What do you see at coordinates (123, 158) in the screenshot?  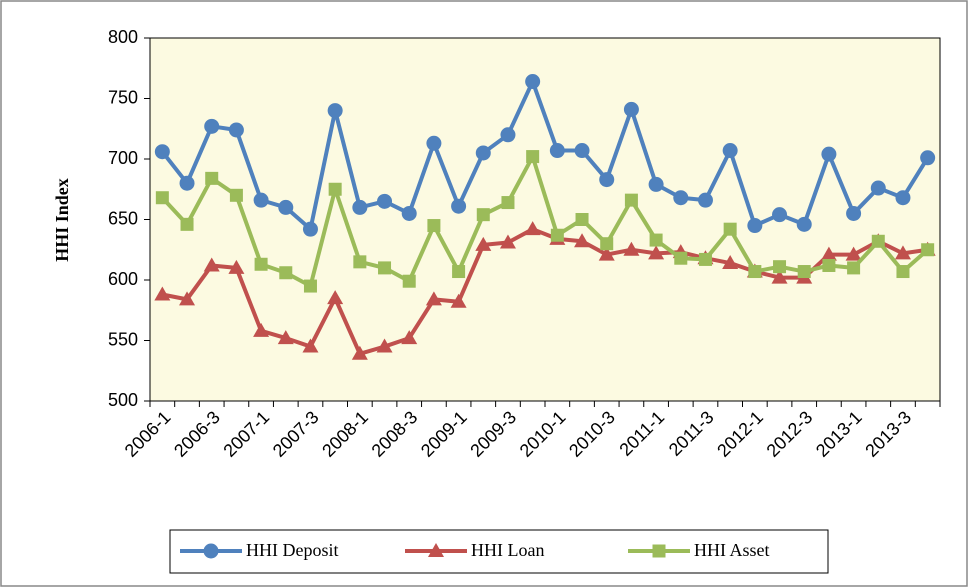 I see `y-tick-label: 700` at bounding box center [123, 158].